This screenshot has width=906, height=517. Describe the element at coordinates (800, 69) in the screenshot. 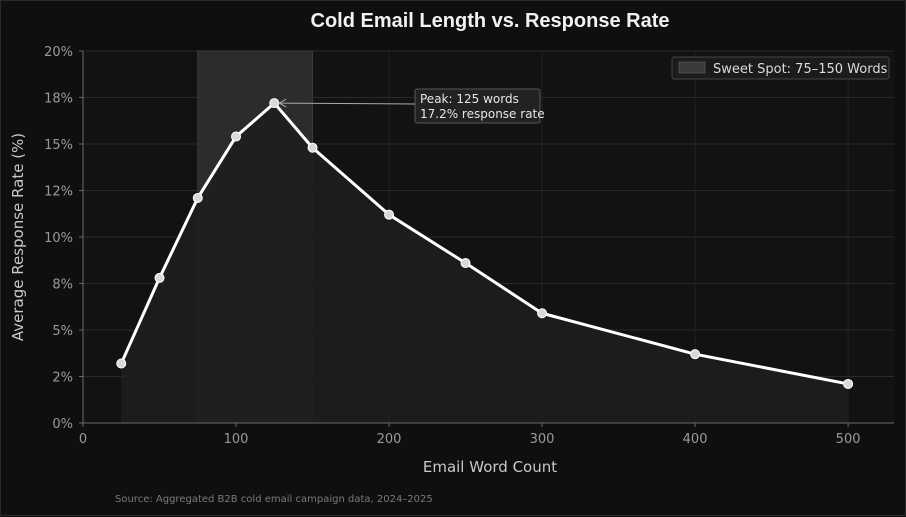

I see `legend-label: Sweet Spot: 75–150 Words` at that location.